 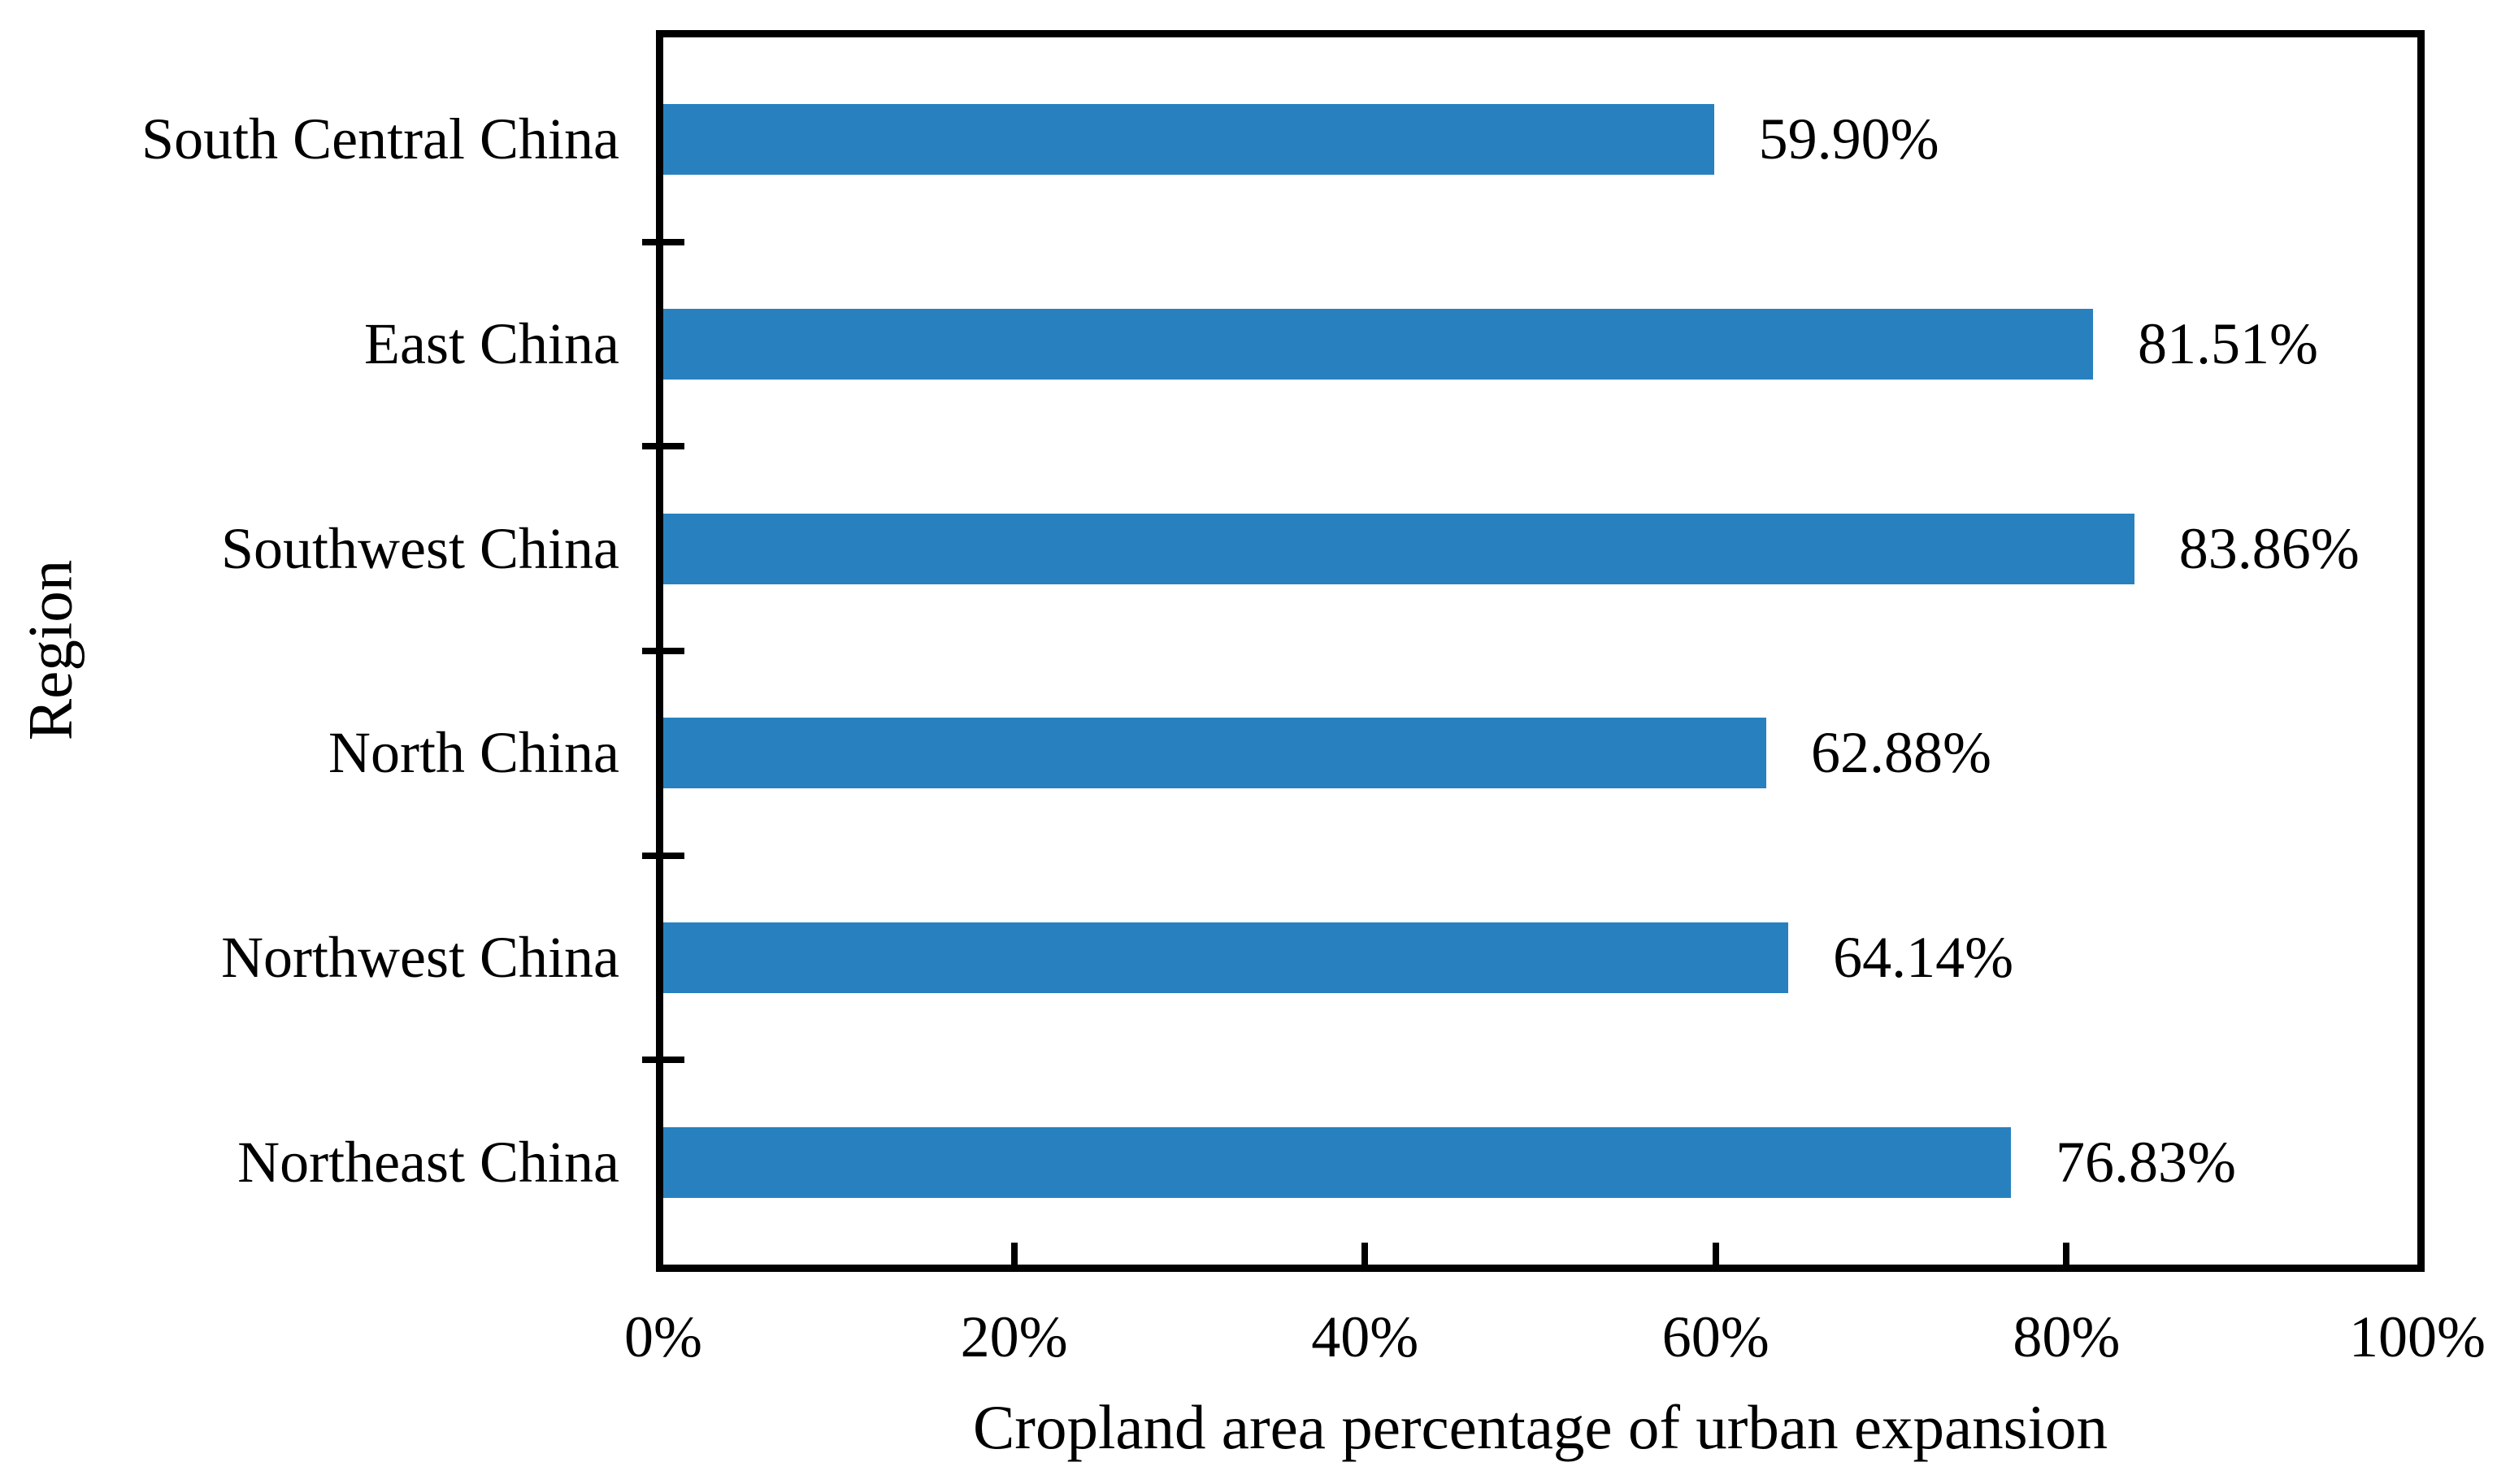 I want to click on bar-value-label: 62.88%, so click(x=1901, y=753).